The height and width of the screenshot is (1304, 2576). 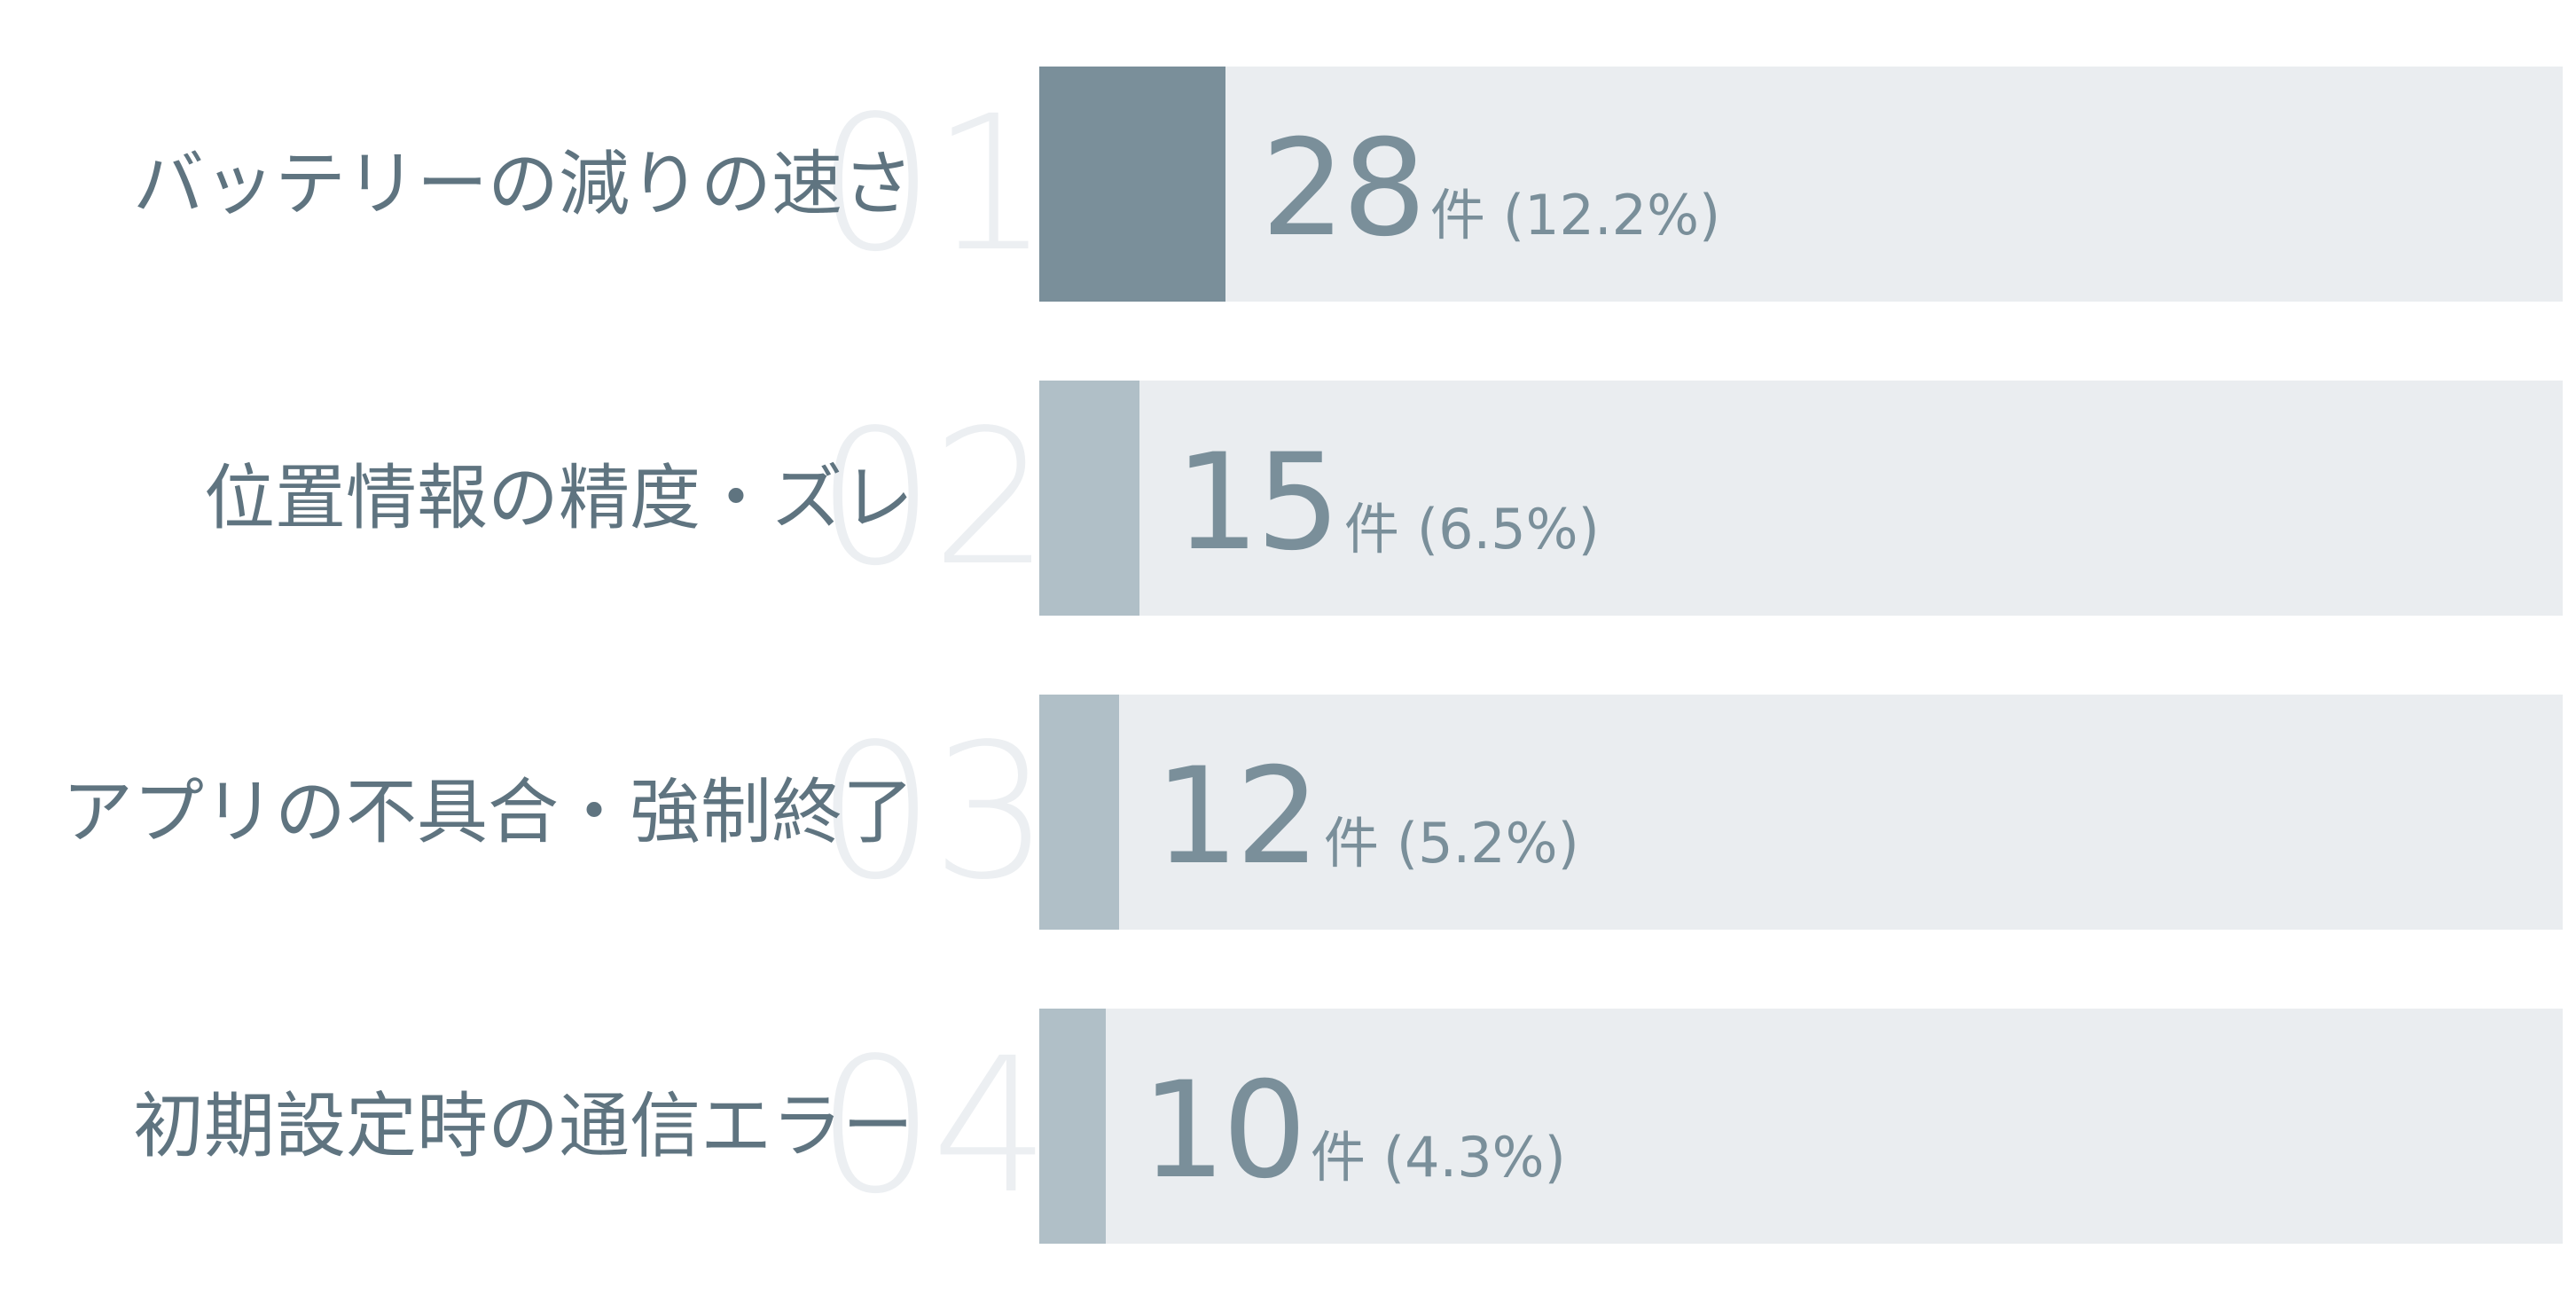 What do you see at coordinates (933, 184) in the screenshot?
I see `rank-number: 01` at bounding box center [933, 184].